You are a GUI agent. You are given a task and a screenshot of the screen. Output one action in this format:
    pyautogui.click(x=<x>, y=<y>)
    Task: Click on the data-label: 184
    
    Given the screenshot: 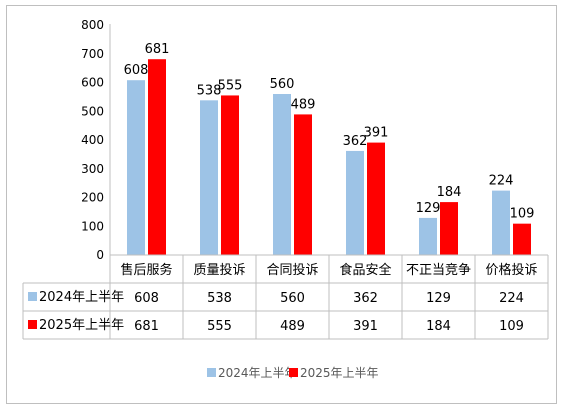 What is the action you would take?
    pyautogui.click(x=449, y=192)
    